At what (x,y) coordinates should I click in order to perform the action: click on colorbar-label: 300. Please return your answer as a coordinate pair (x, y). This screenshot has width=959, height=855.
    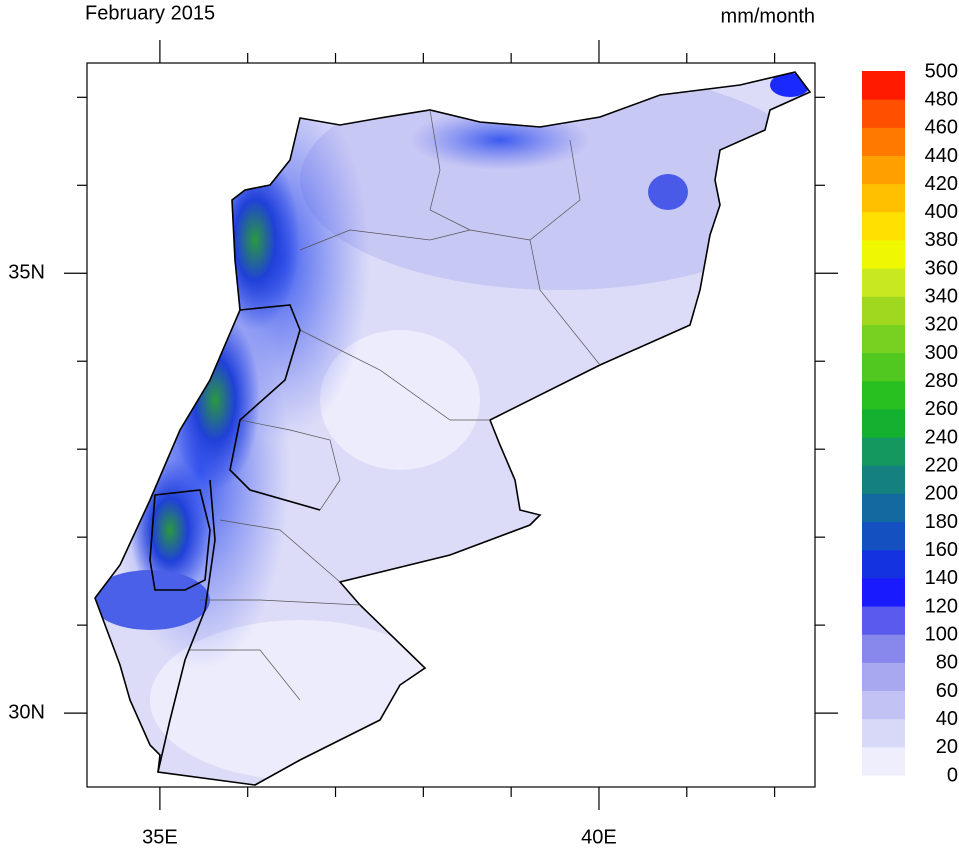
    Looking at the image, I should click on (941, 353).